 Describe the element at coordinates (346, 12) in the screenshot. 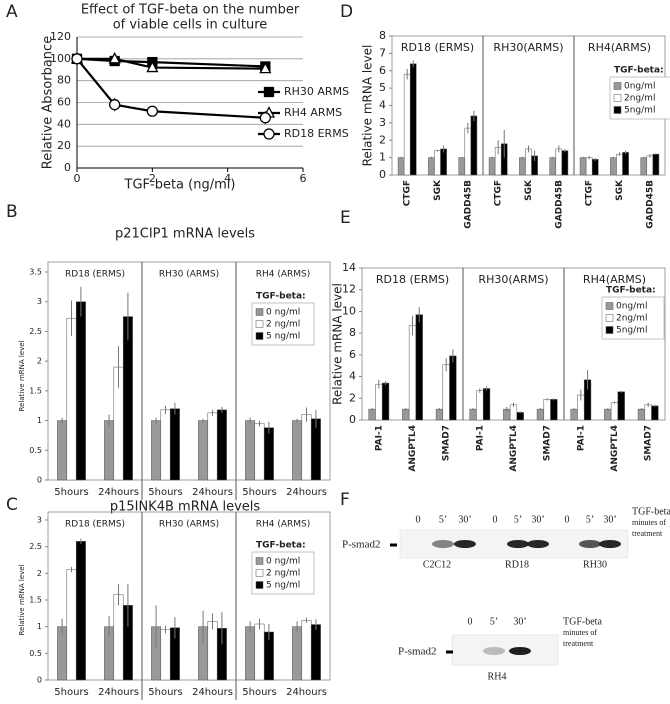

I see `panel-label: D` at that location.